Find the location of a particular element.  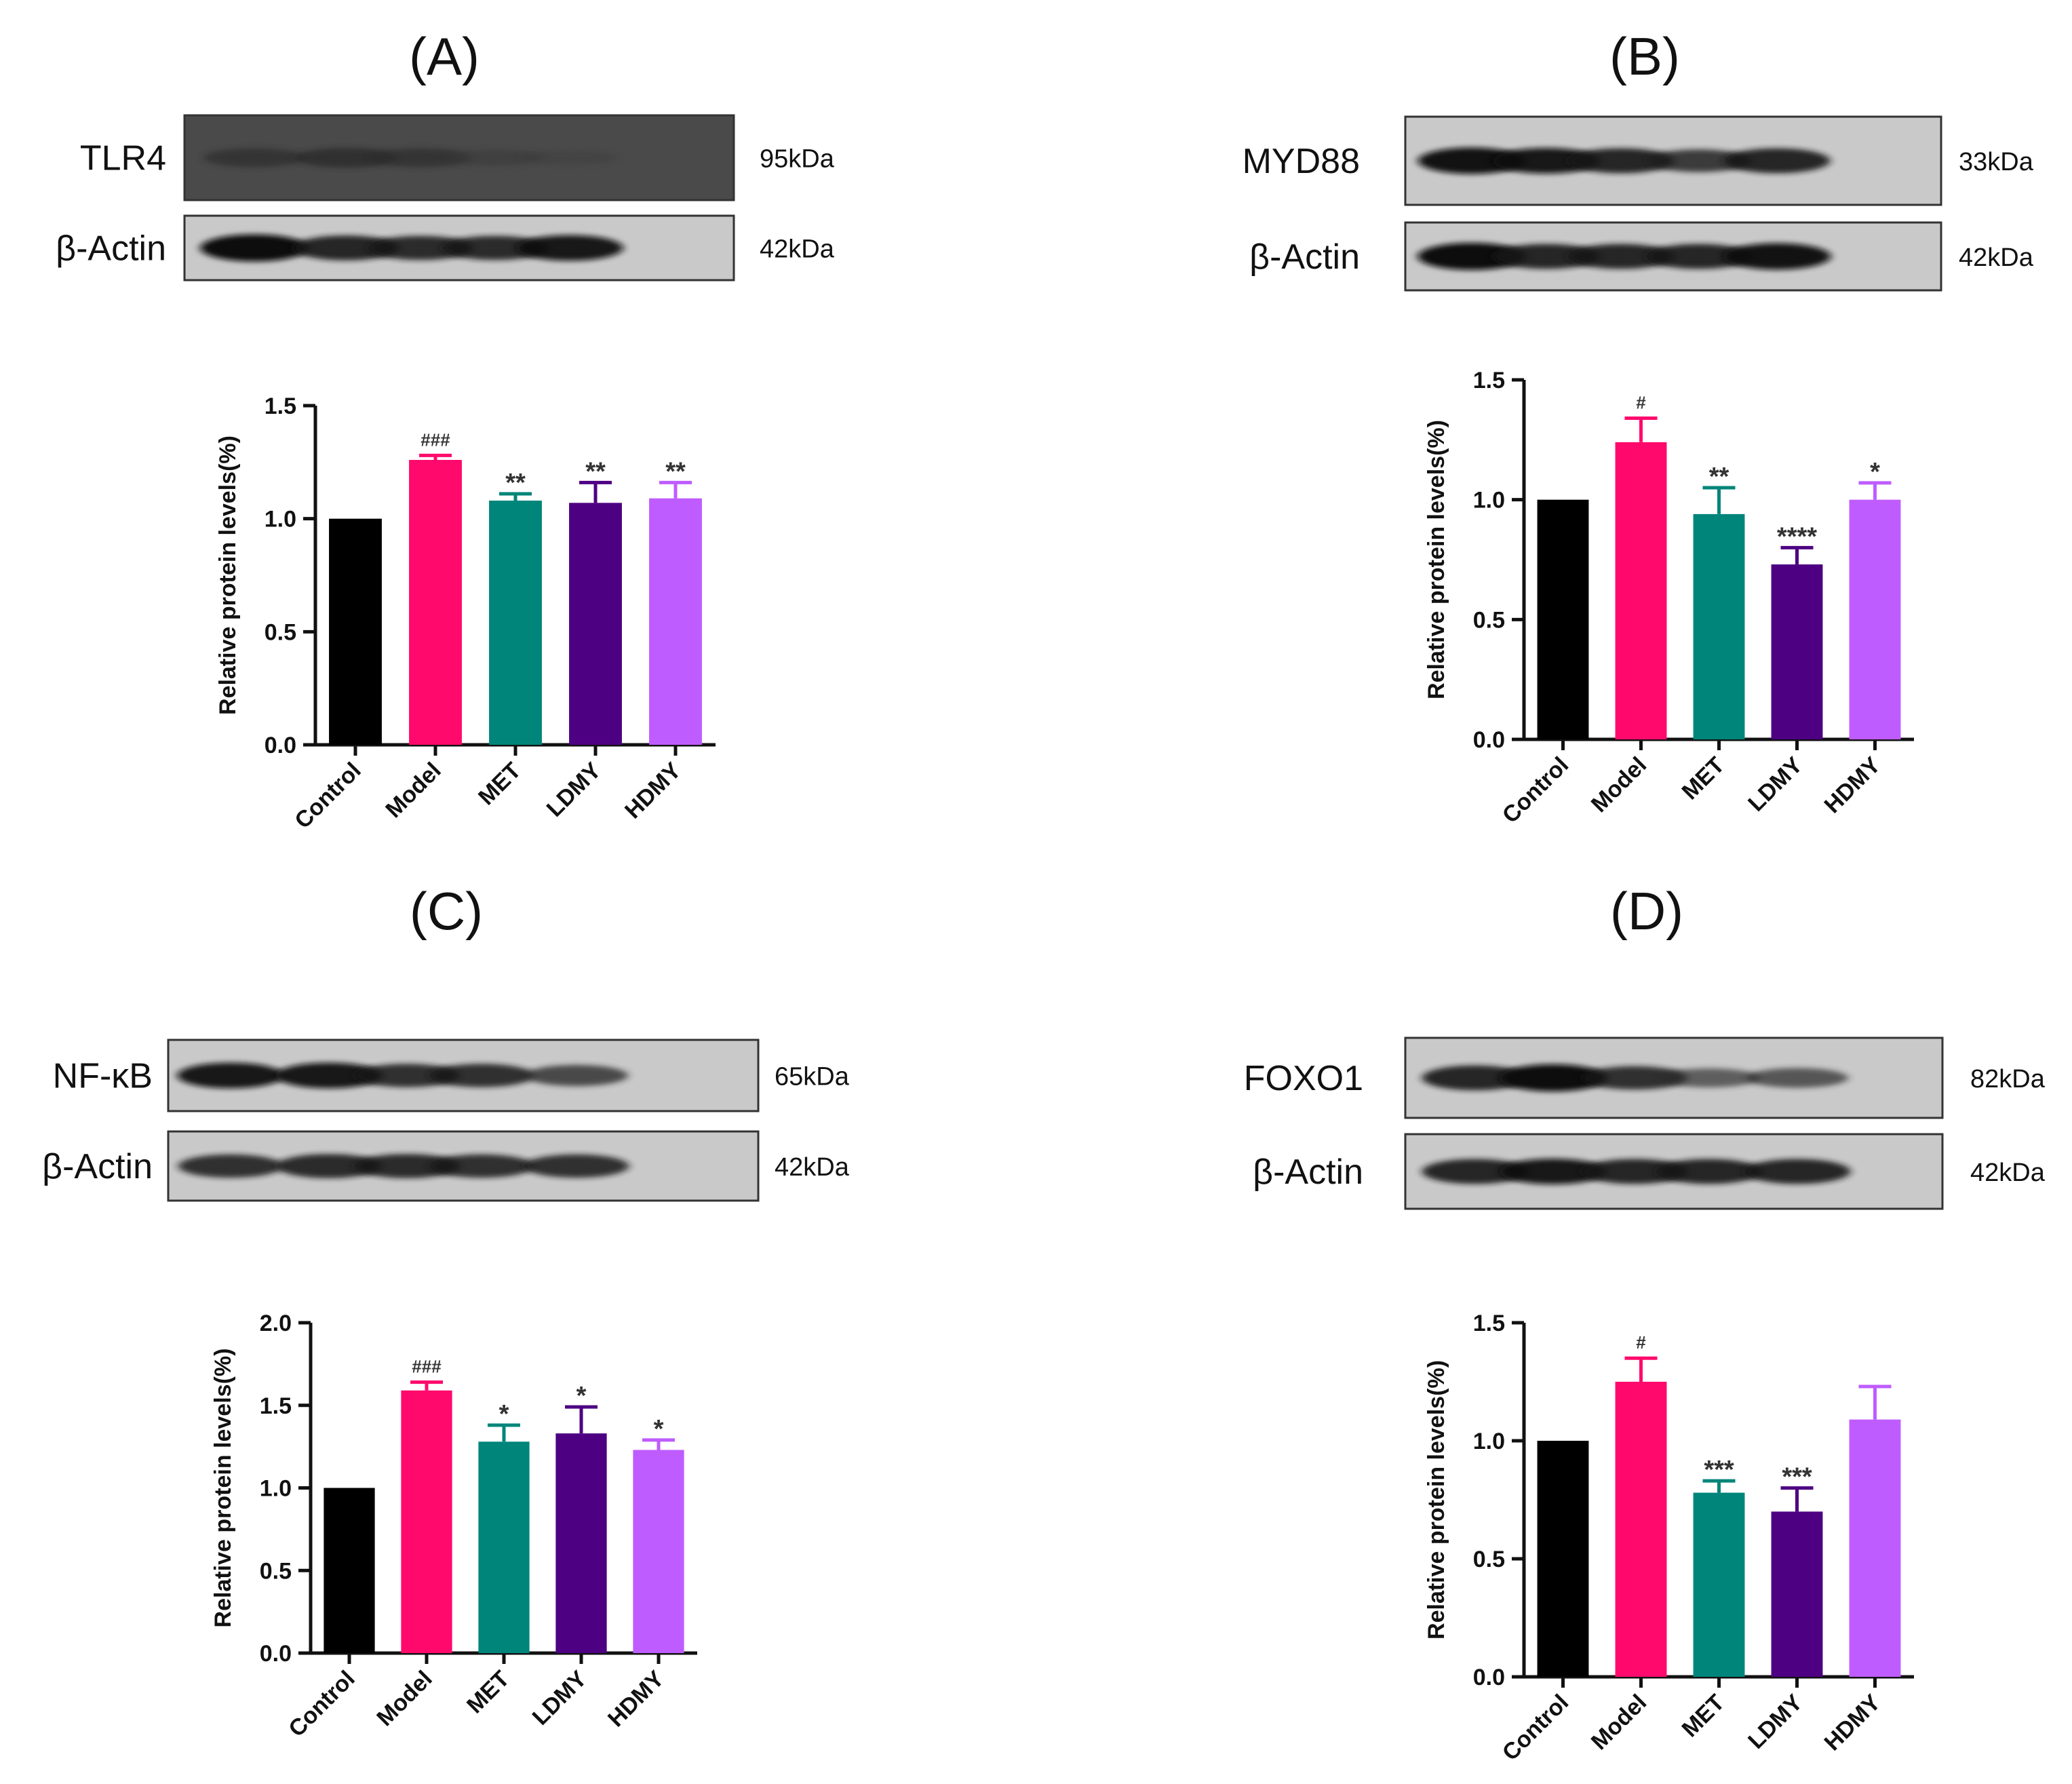

protein-label: MYD88 is located at coordinates (1301, 161).